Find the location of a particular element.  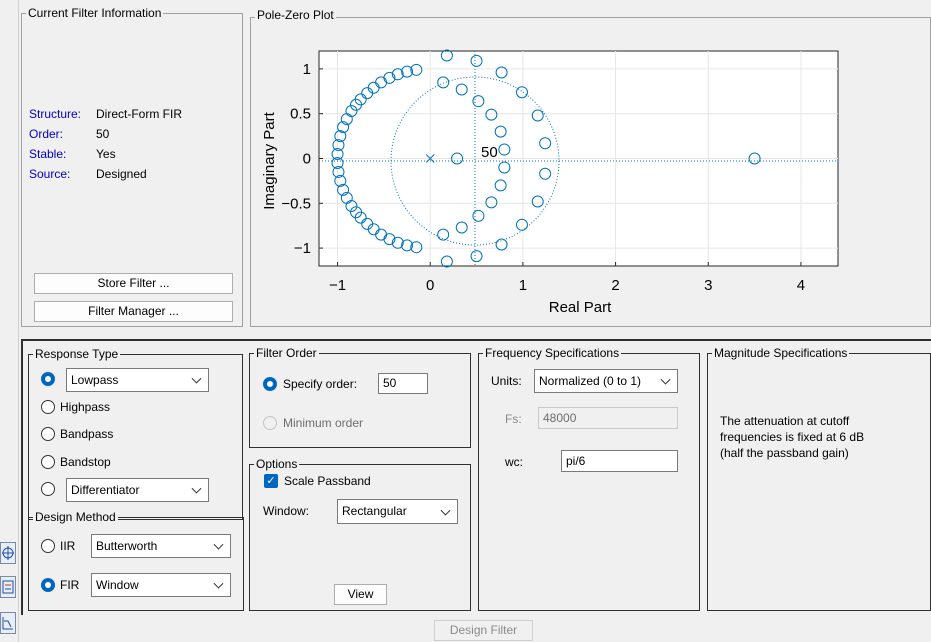

specify-order-radio is located at coordinates (270, 384).